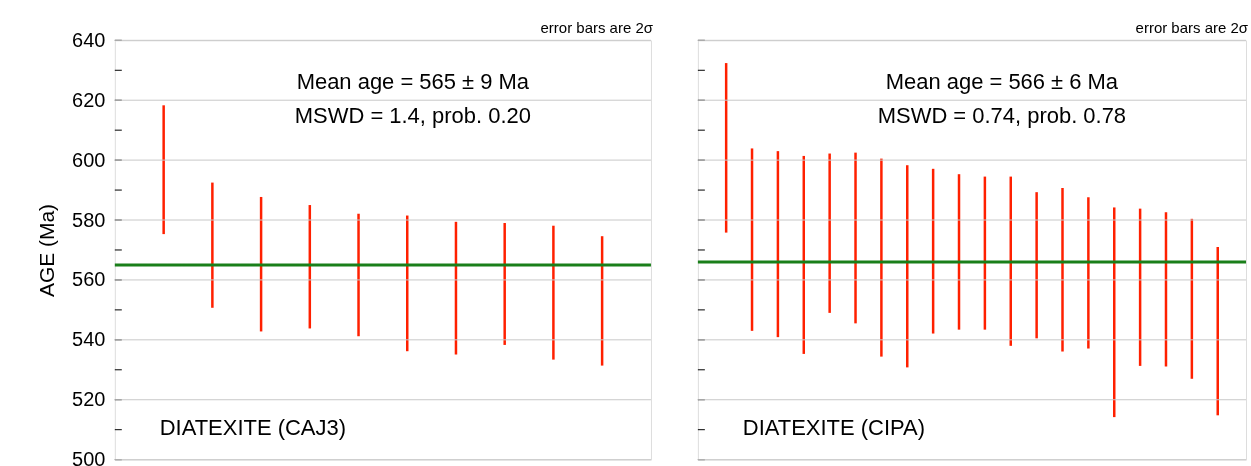 Image resolution: width=1251 pixels, height=466 pixels. What do you see at coordinates (412, 116) in the screenshot?
I see `annotation: MSWD = 1.4, prob. 0.20` at bounding box center [412, 116].